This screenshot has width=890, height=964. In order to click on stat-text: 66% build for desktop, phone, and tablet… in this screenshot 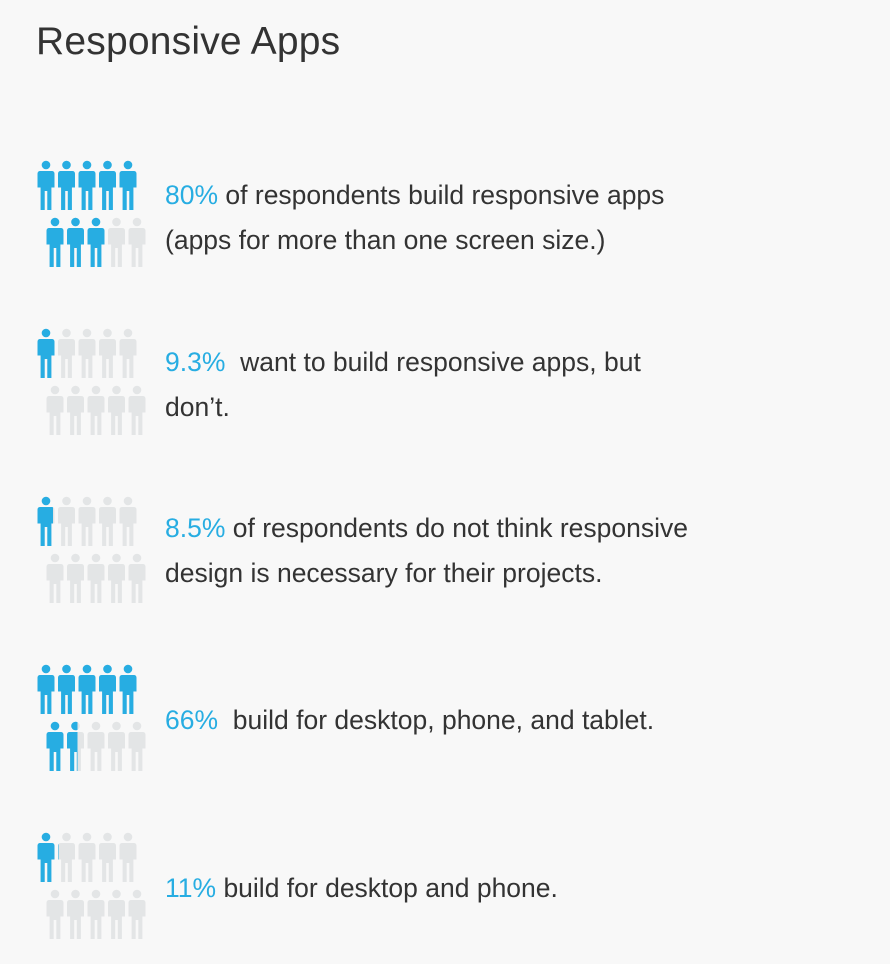, I will do `click(505, 720)`.